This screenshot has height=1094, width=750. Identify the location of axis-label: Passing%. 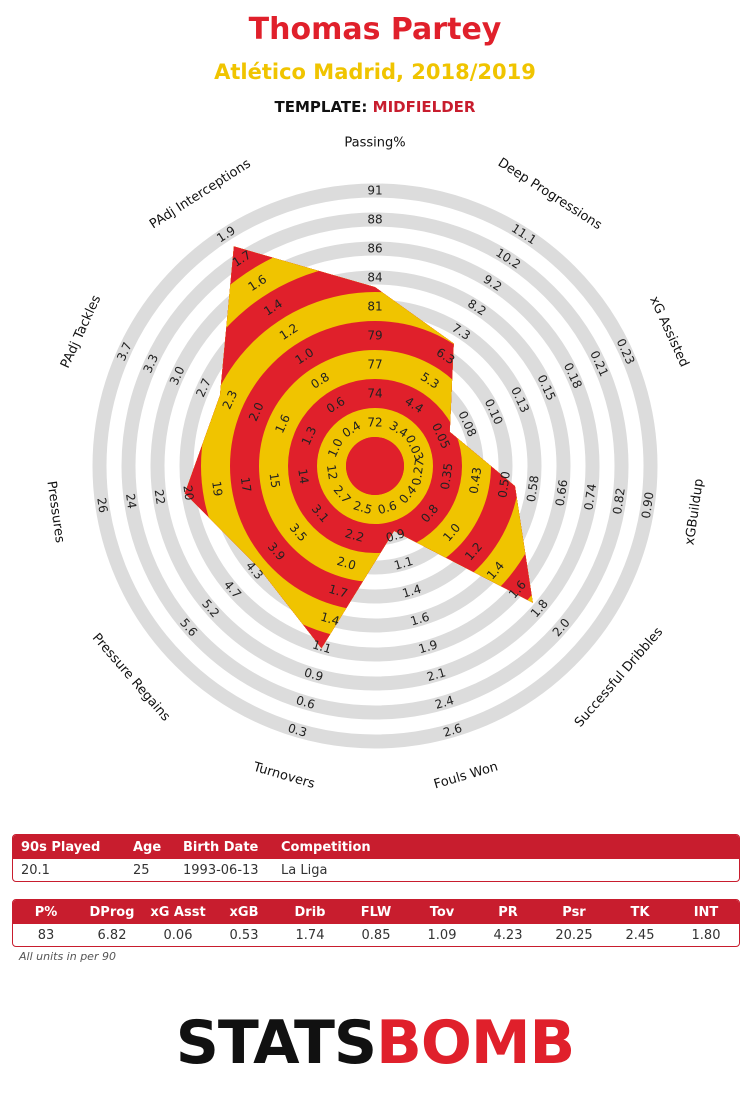
(374, 143).